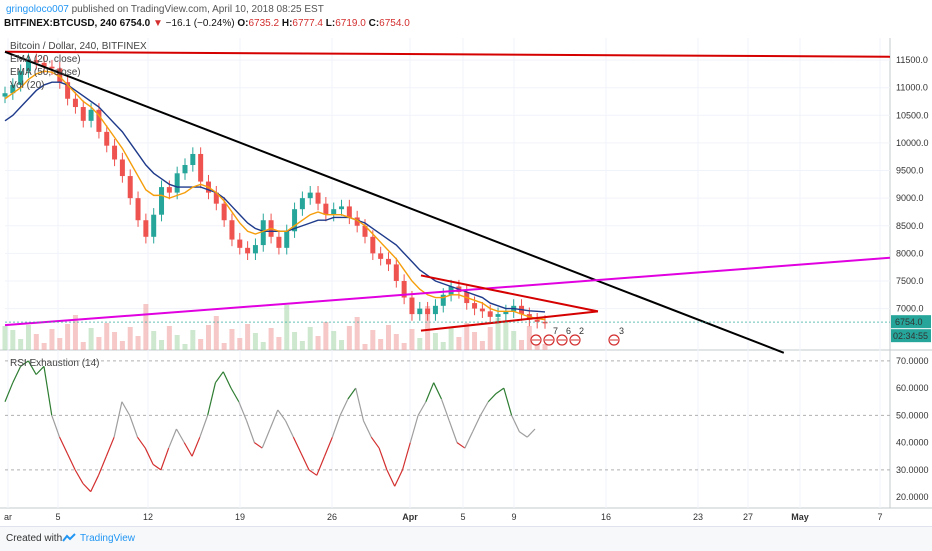  Describe the element at coordinates (374, 23) in the screenshot. I see `close-label: C:` at that location.